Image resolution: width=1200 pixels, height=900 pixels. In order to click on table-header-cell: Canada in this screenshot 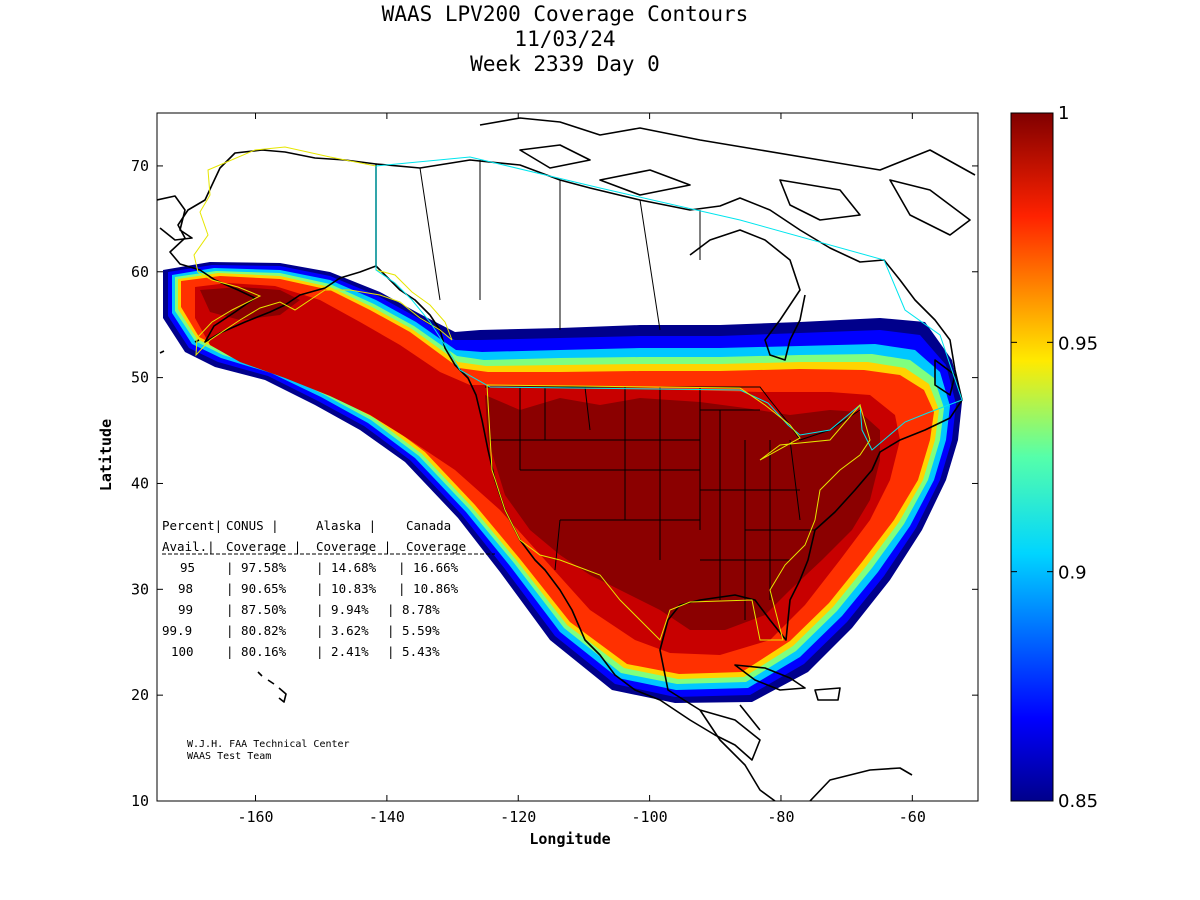, I will do `click(428, 525)`.